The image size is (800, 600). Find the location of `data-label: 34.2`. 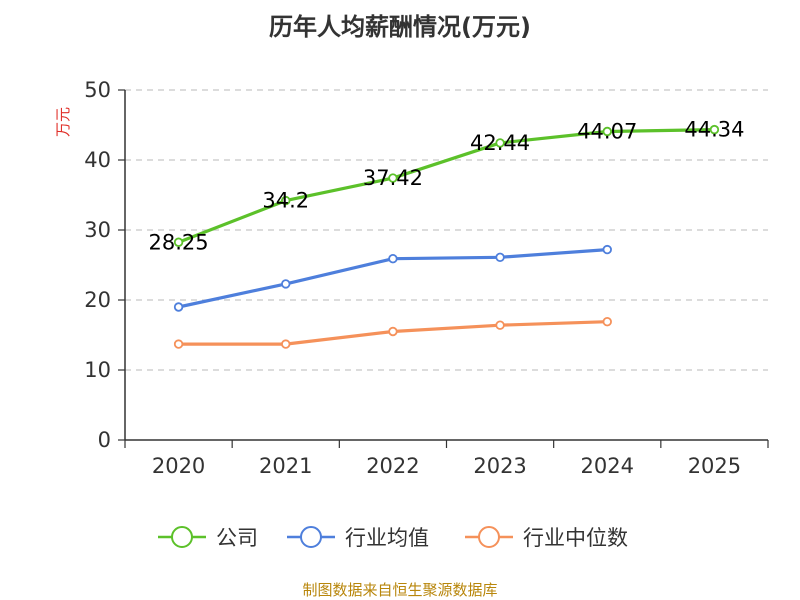

data-label: 34.2 is located at coordinates (285, 201).